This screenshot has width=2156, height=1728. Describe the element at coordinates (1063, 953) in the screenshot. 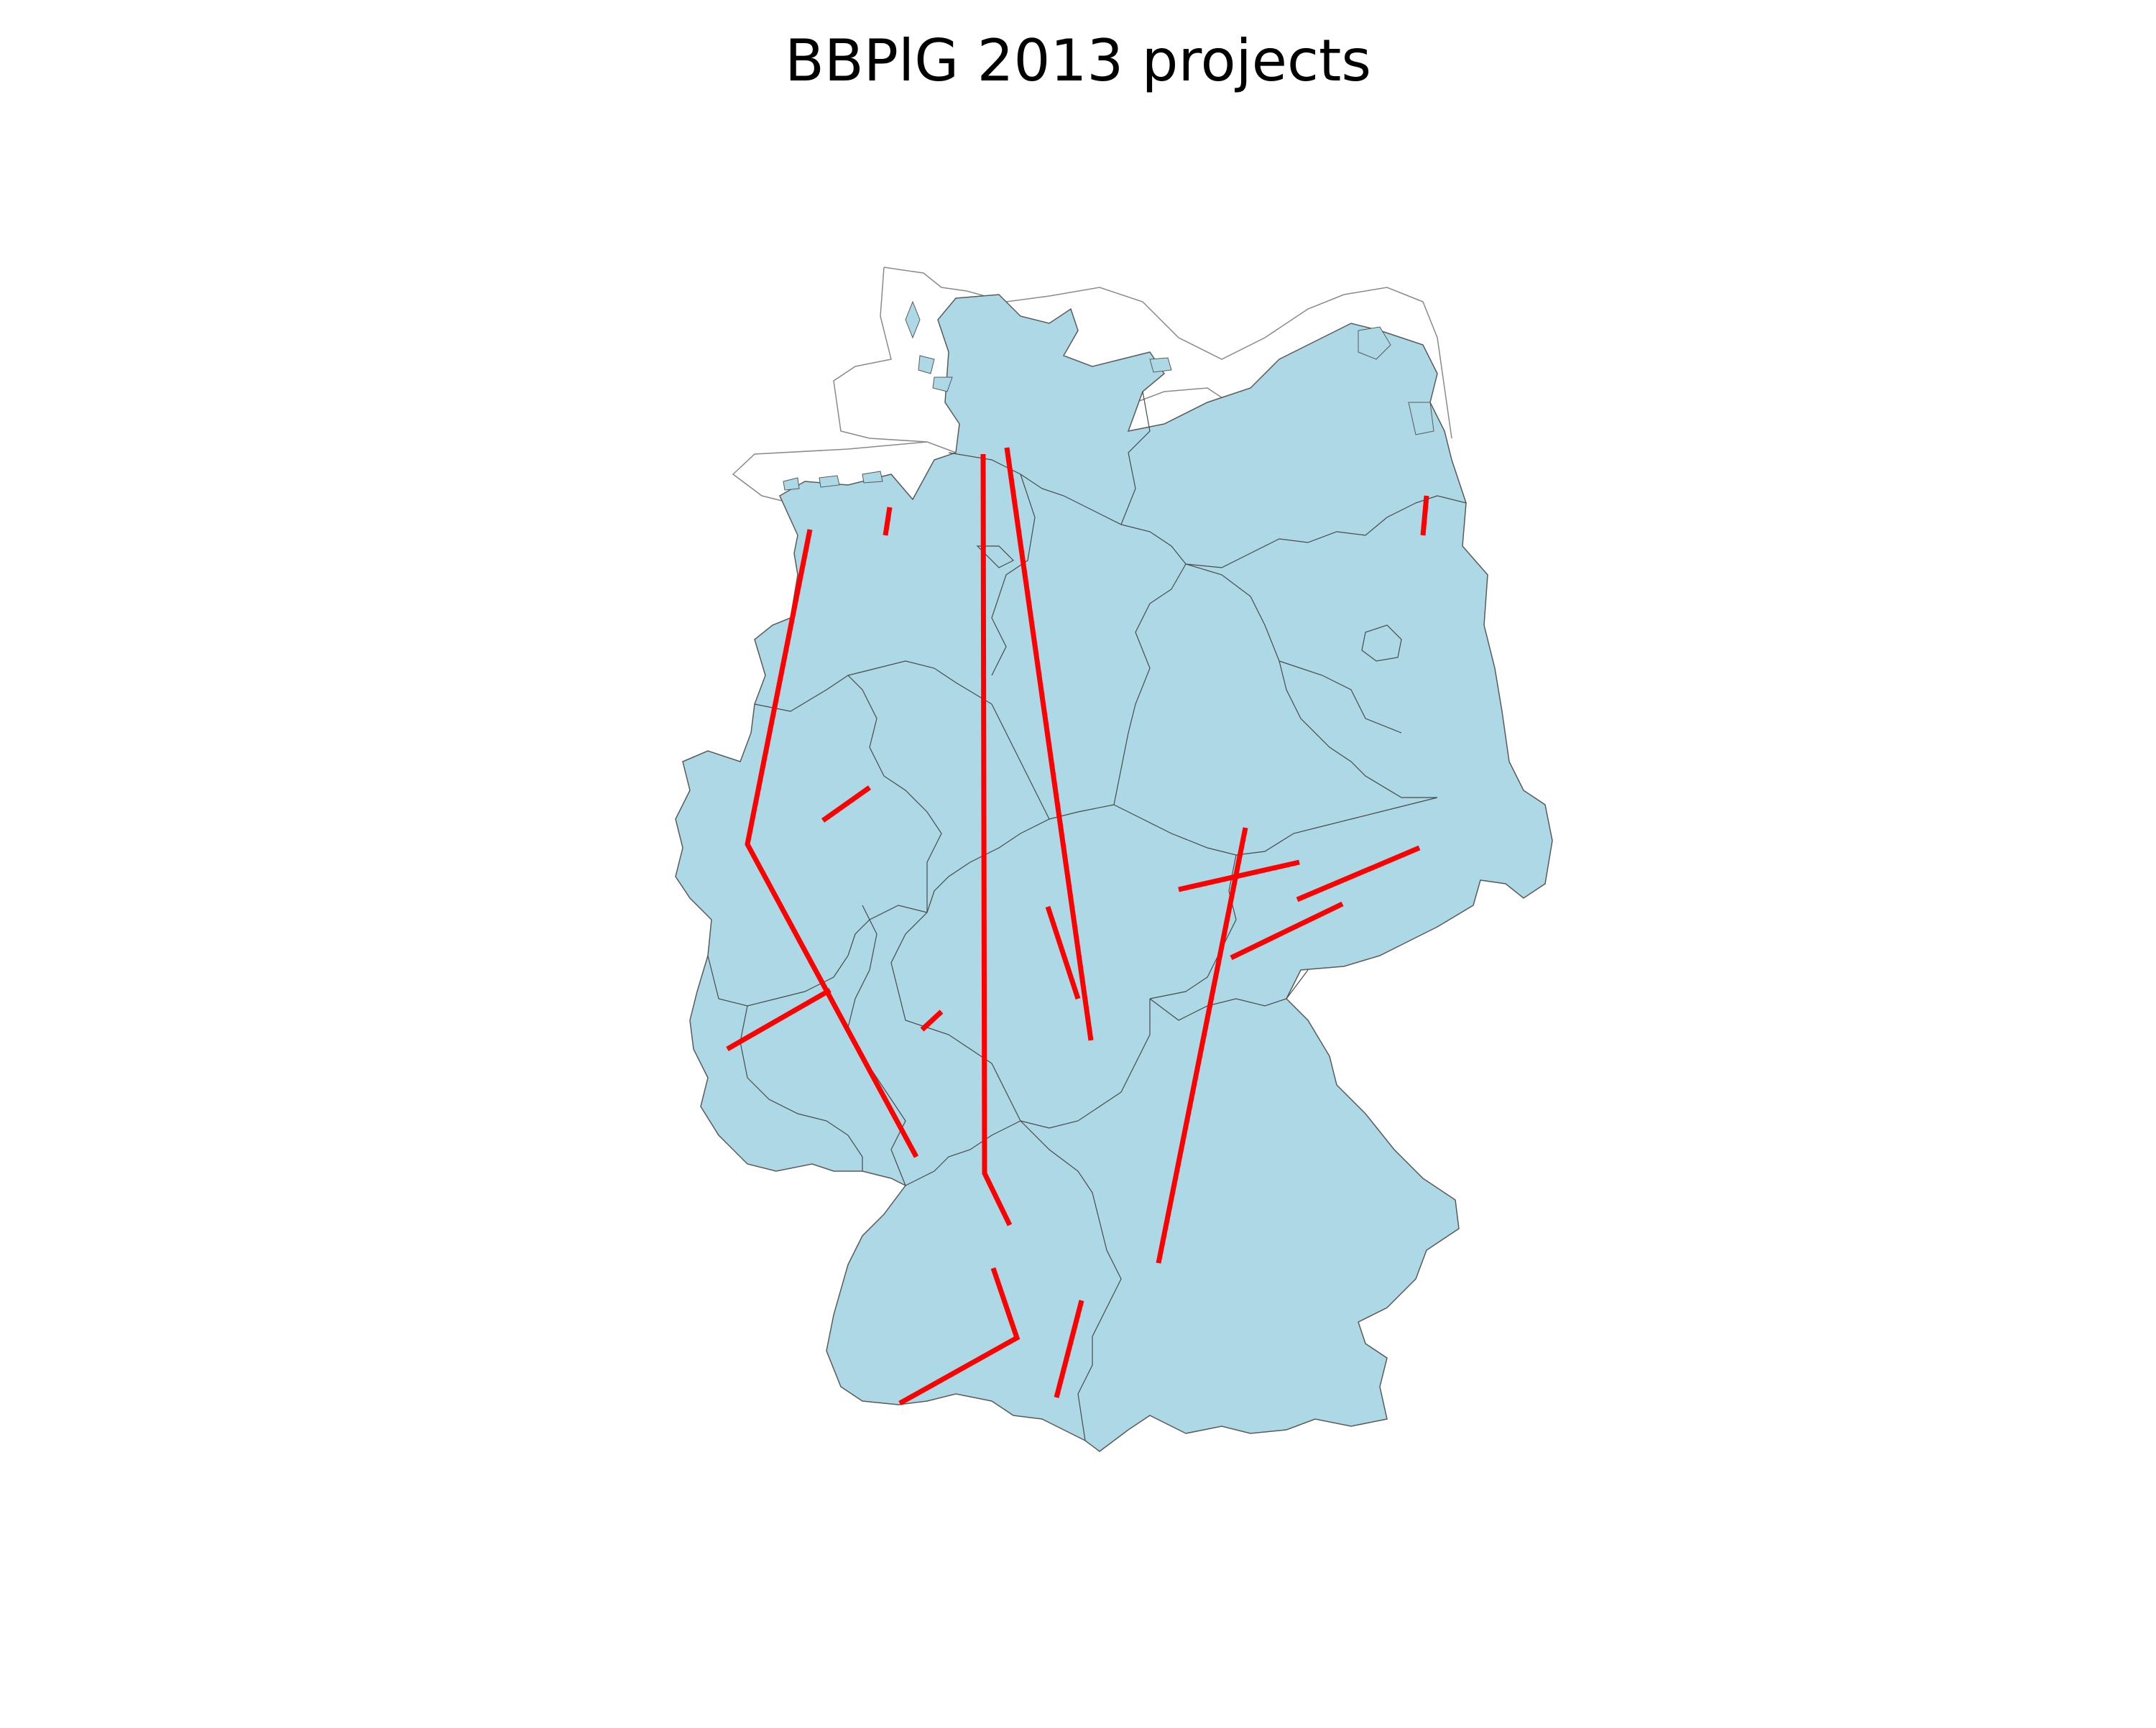

I see `project-line-p08` at that location.